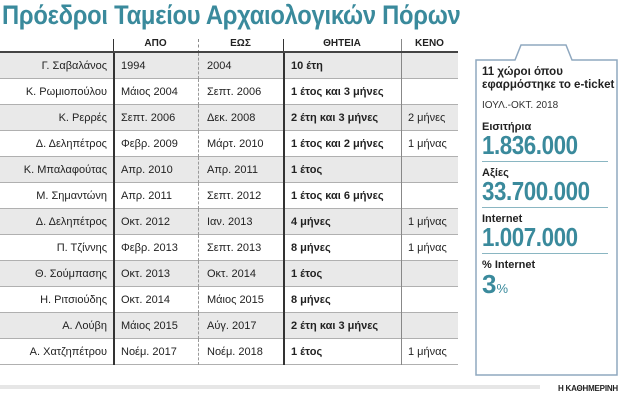 Image resolution: width=620 pixels, height=400 pixels. Describe the element at coordinates (149, 248) in the screenshot. I see `cell-from: Φεβρ. 2013` at that location.